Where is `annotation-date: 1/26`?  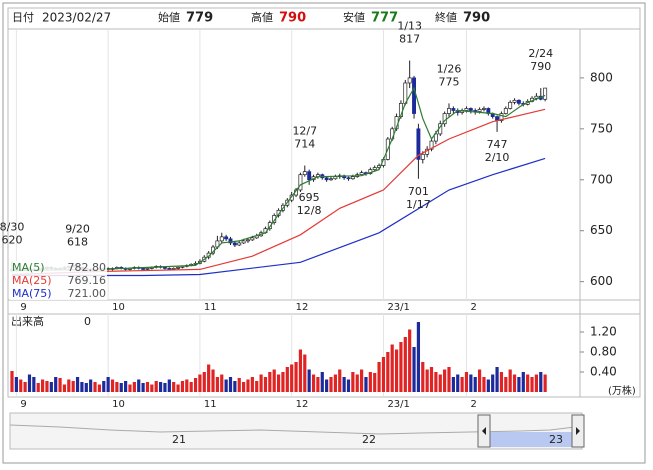
annotation-date: 1/26 is located at coordinates (449, 68).